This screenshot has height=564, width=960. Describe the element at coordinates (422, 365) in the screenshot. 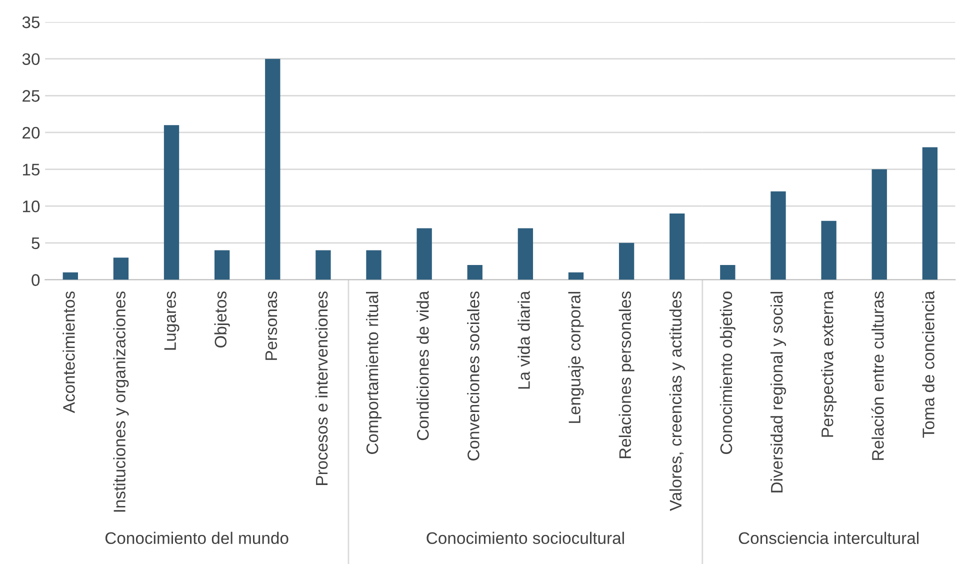

I see `x-tick-label: Condiciones de vida` at that location.